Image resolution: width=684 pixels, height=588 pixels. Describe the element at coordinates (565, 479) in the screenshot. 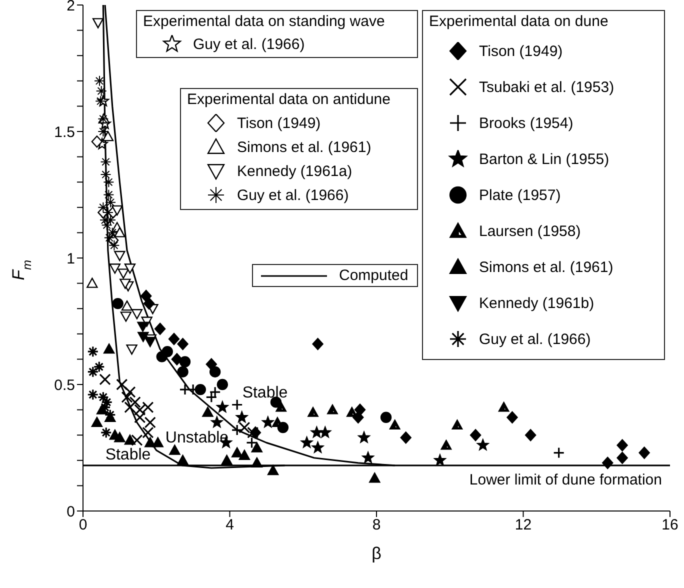

I see `ref-line-label: Lower limit of dune formation` at that location.